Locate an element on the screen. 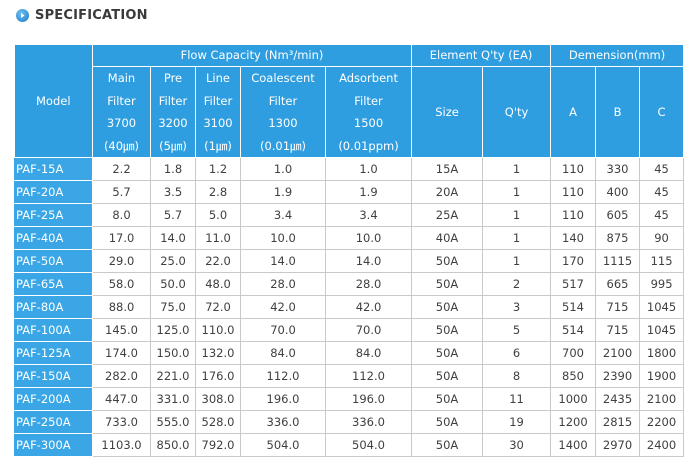  adsorbent-filter-cell: 3.4 is located at coordinates (368, 215).